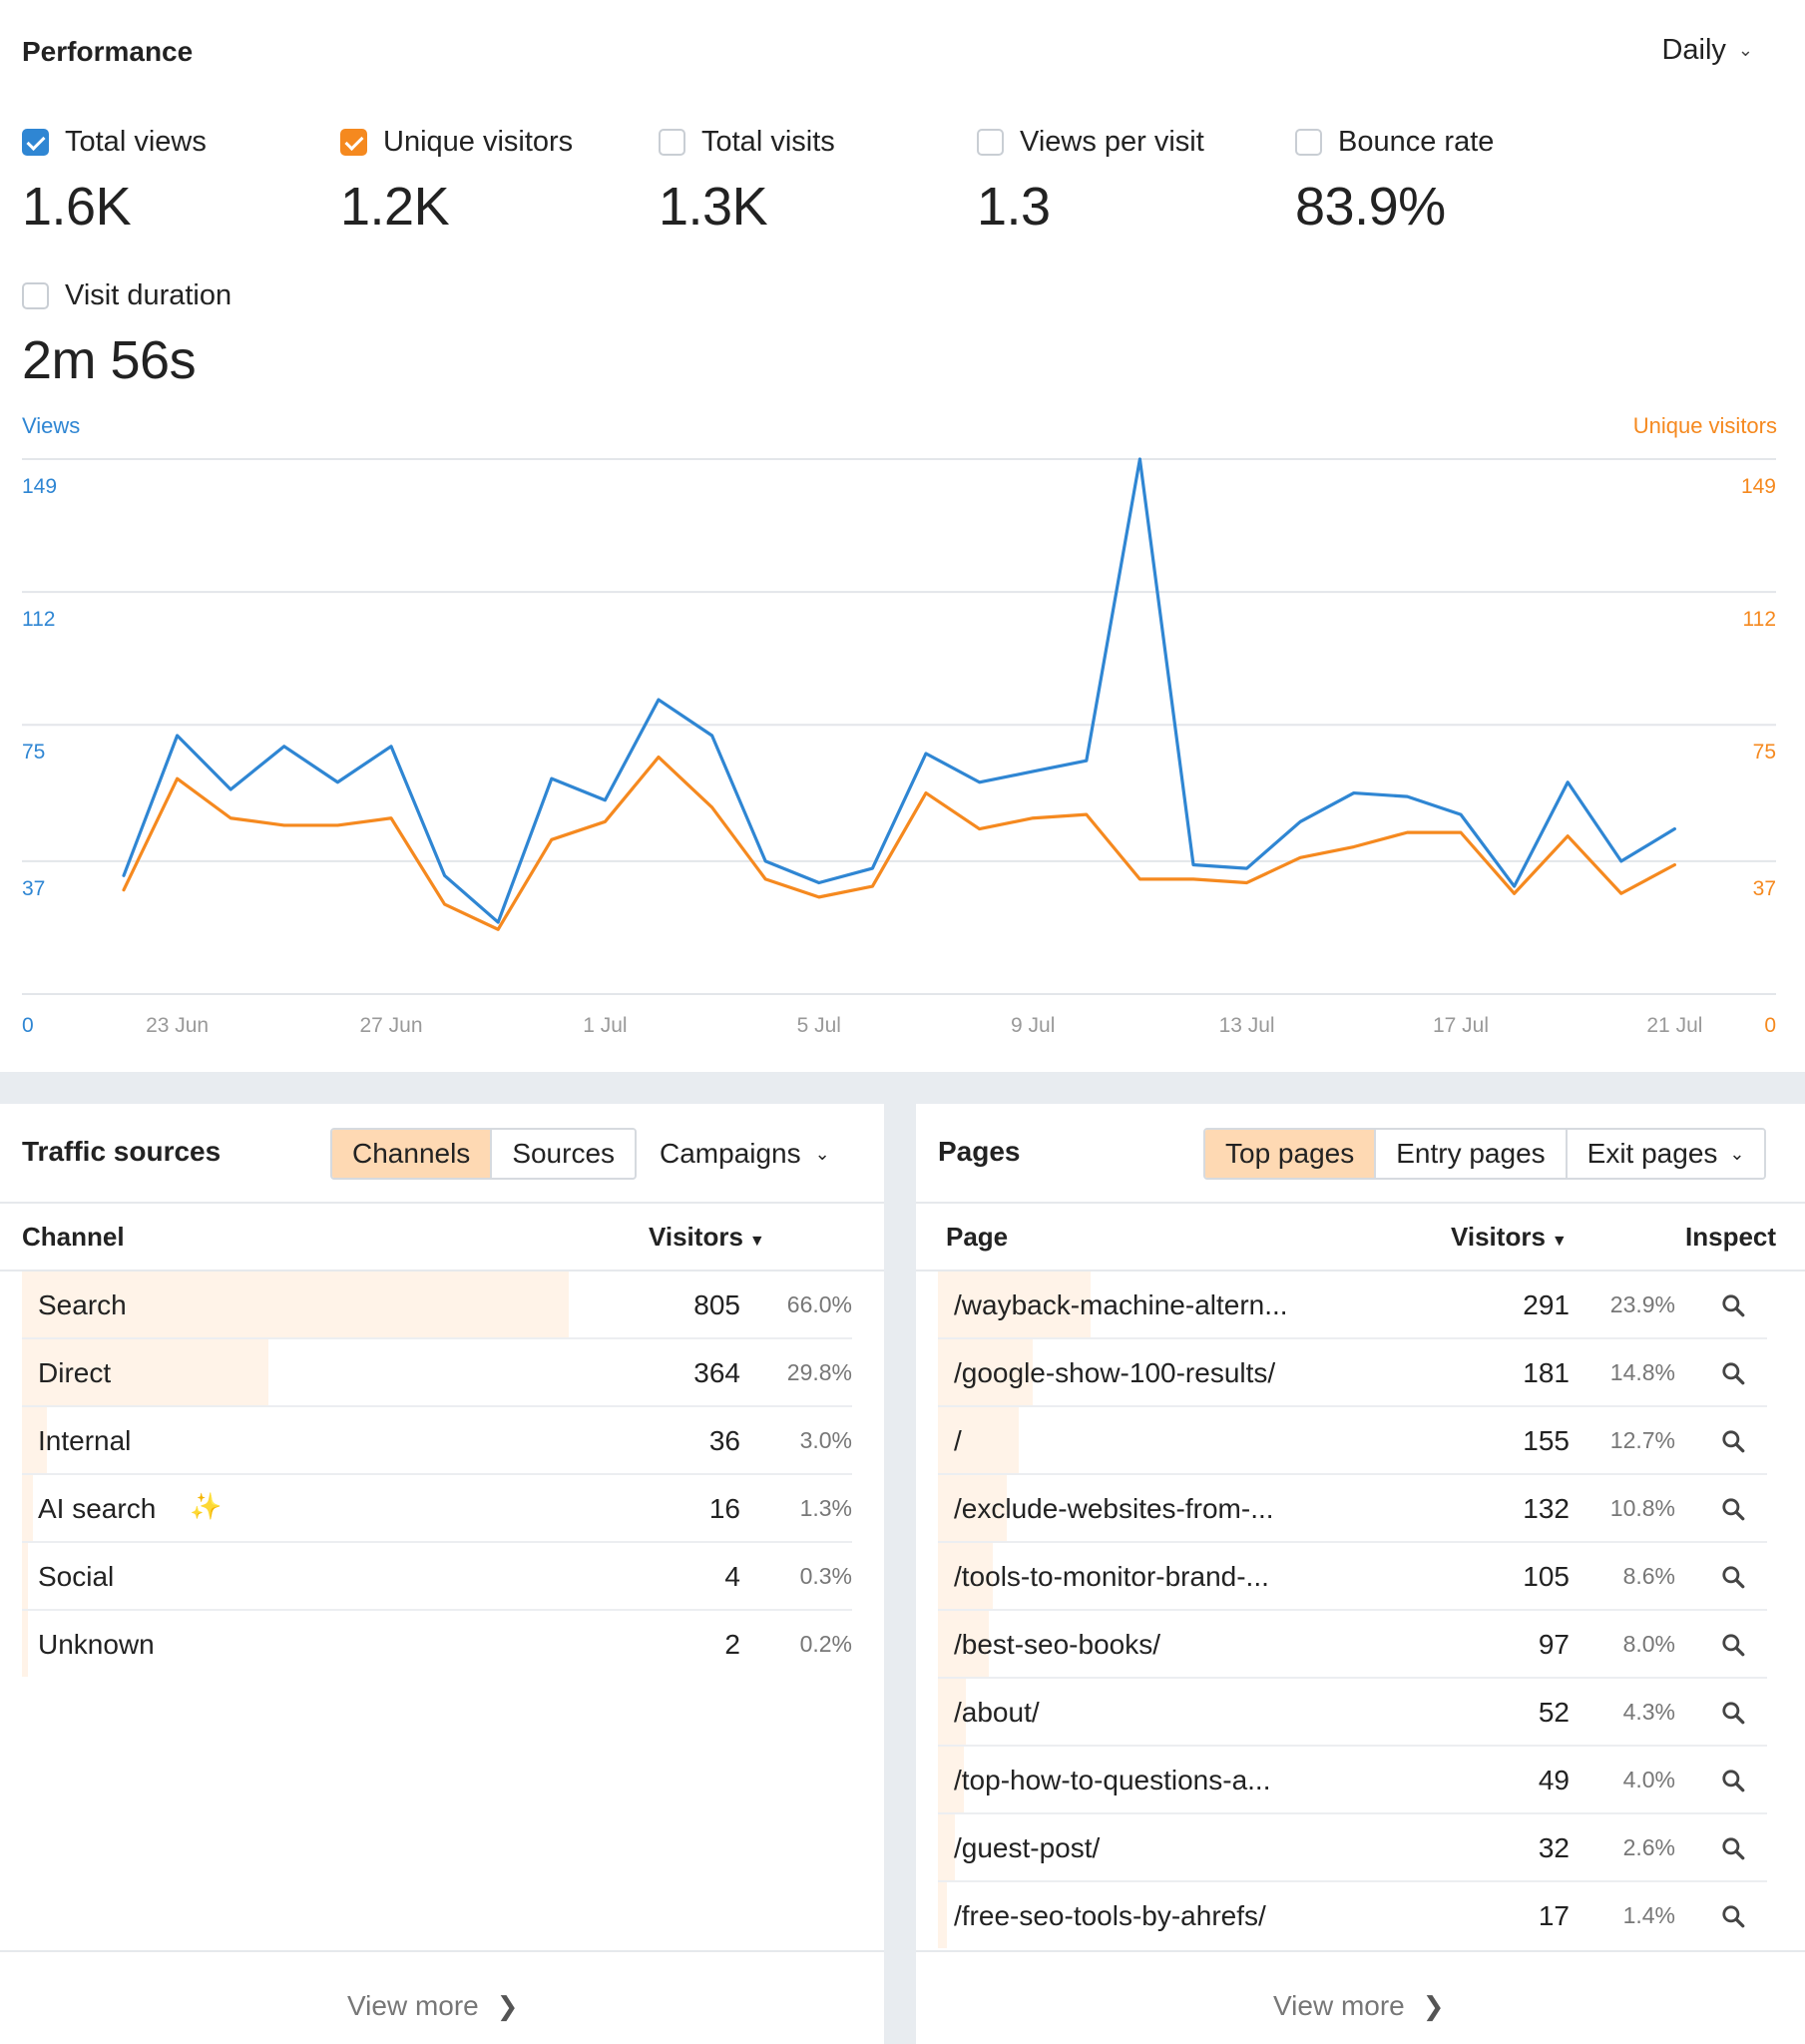 The image size is (1805, 2044). Describe the element at coordinates (35, 142) in the screenshot. I see `checkbox-total-views` at that location.